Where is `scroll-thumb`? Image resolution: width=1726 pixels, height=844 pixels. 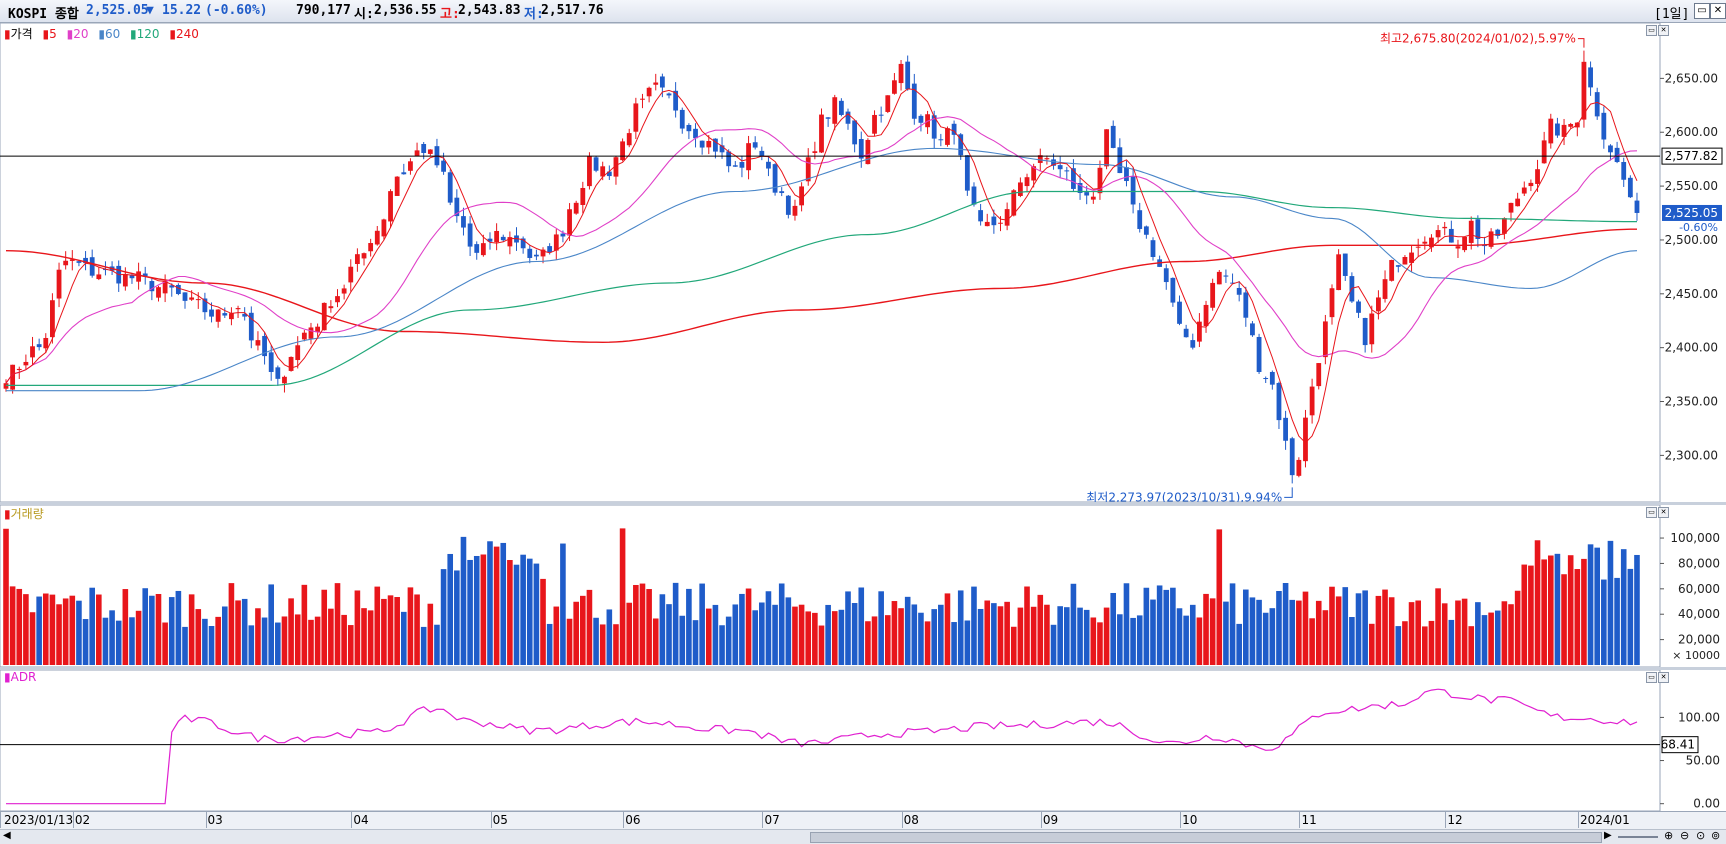 scroll-thumb is located at coordinates (1206, 837).